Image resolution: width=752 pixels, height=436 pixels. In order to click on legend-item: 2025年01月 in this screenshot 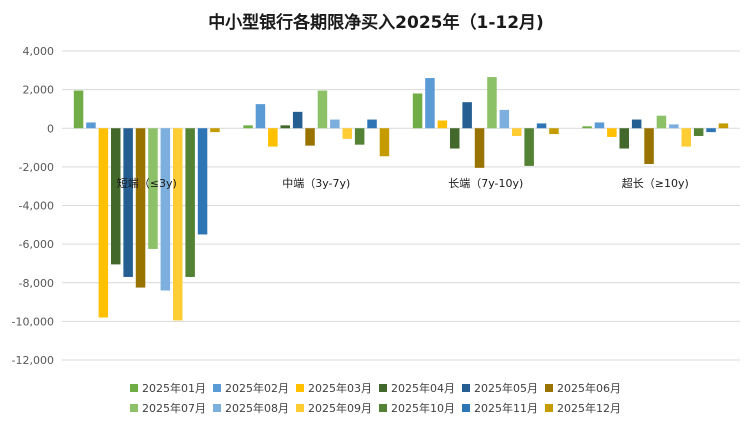, I will do `click(171, 388)`.